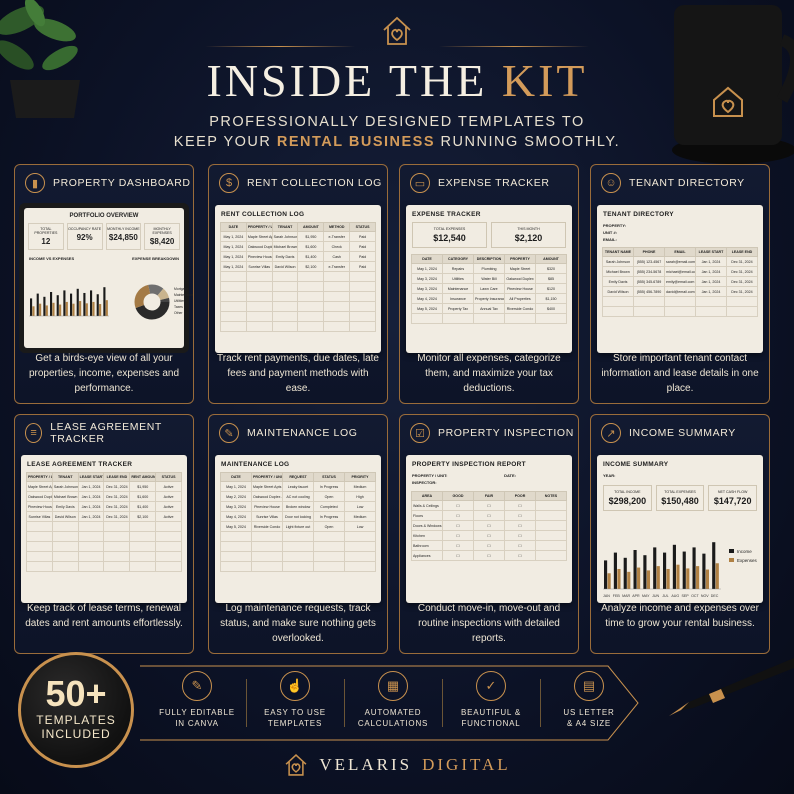 This screenshot has height=794, width=794. Describe the element at coordinates (687, 183) in the screenshot. I see `card-title: TENANT DIRECTORY` at that location.